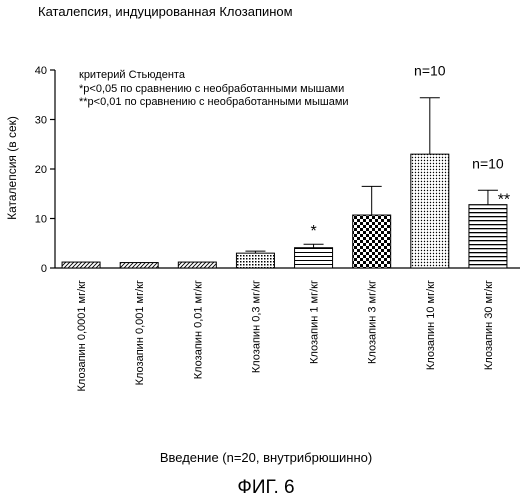 Image resolution: width=527 pixels, height=499 pixels. Describe the element at coordinates (504, 199) in the screenshot. I see `bar-annotation: **` at that location.